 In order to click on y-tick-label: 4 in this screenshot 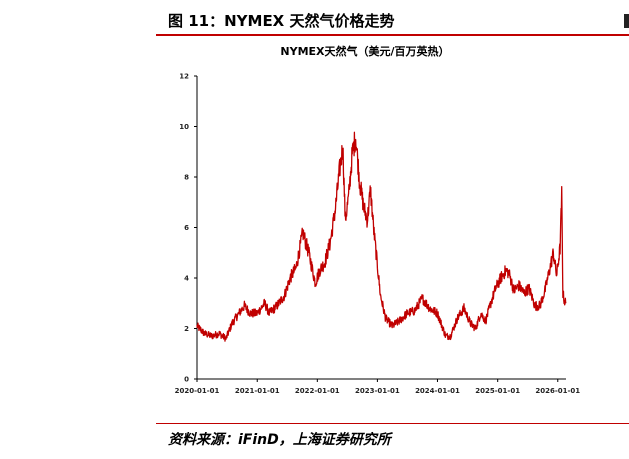, I will do `click(186, 279)`.